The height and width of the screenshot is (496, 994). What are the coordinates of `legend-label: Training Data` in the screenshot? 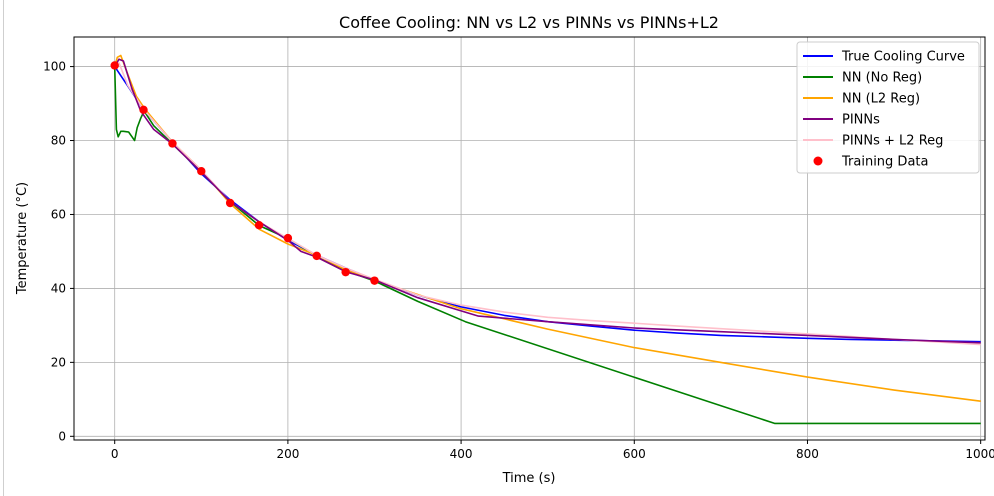 It's located at (884, 162).